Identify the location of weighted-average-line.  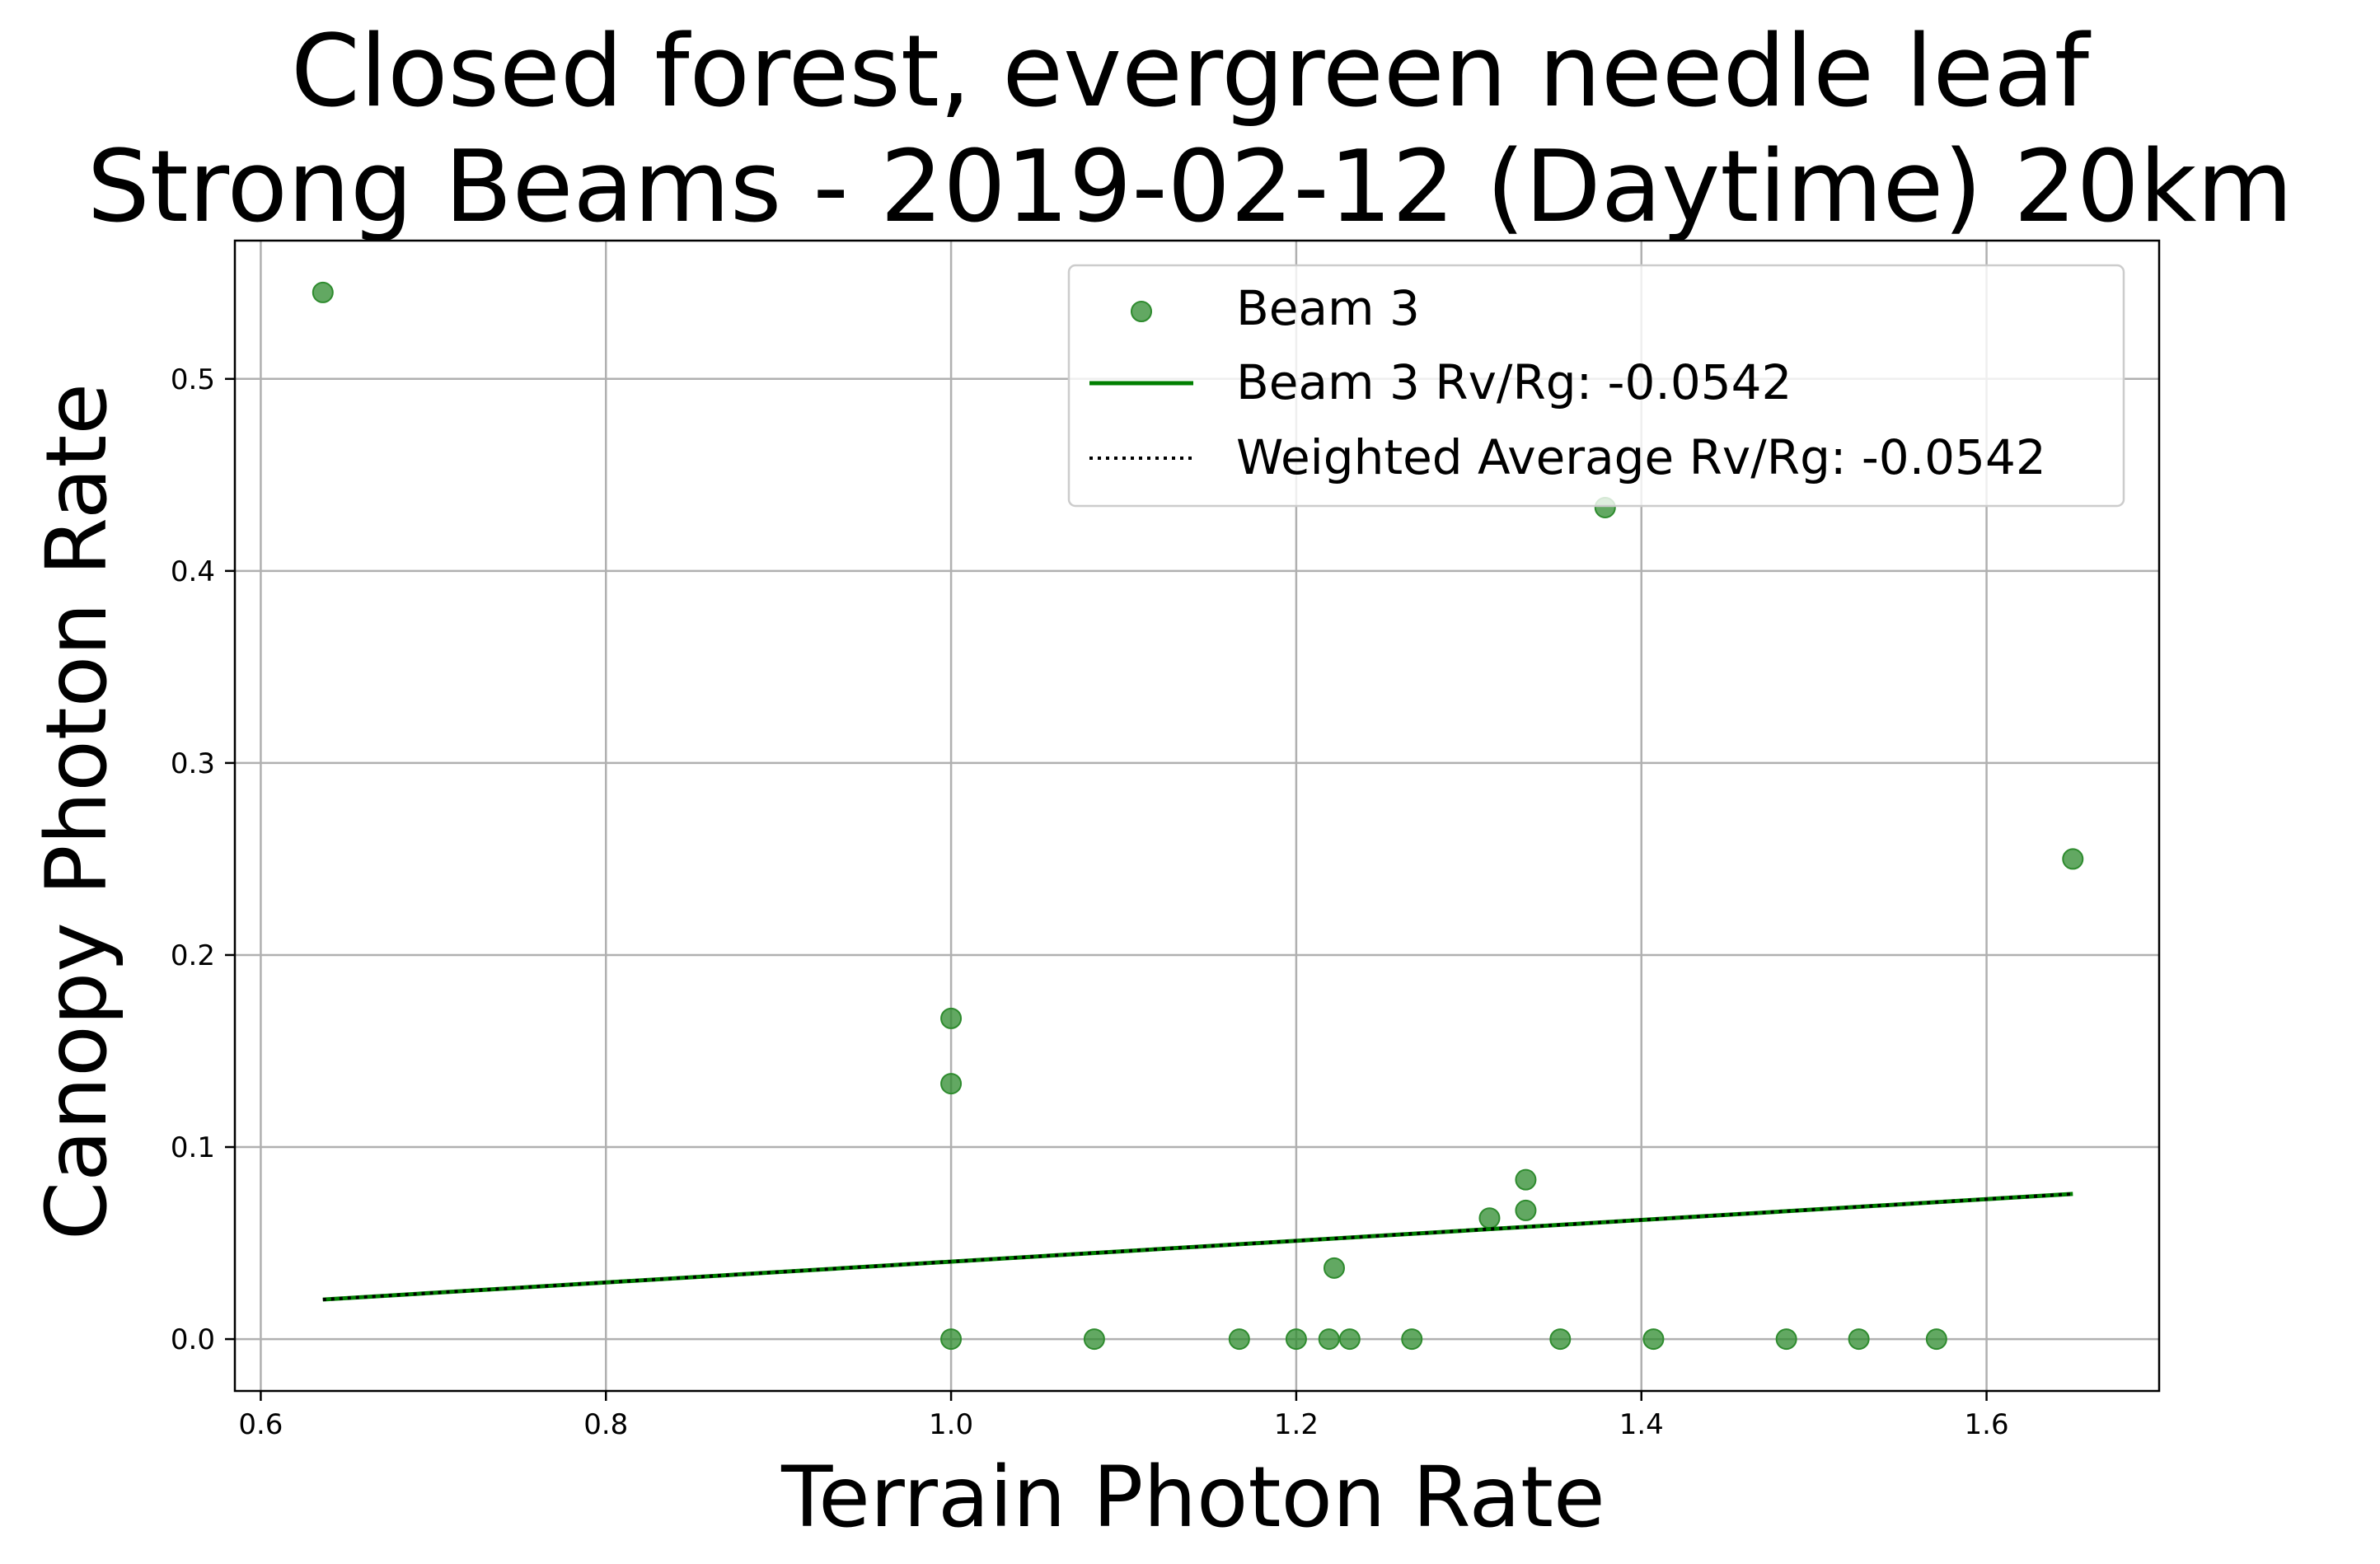
(1197, 1247).